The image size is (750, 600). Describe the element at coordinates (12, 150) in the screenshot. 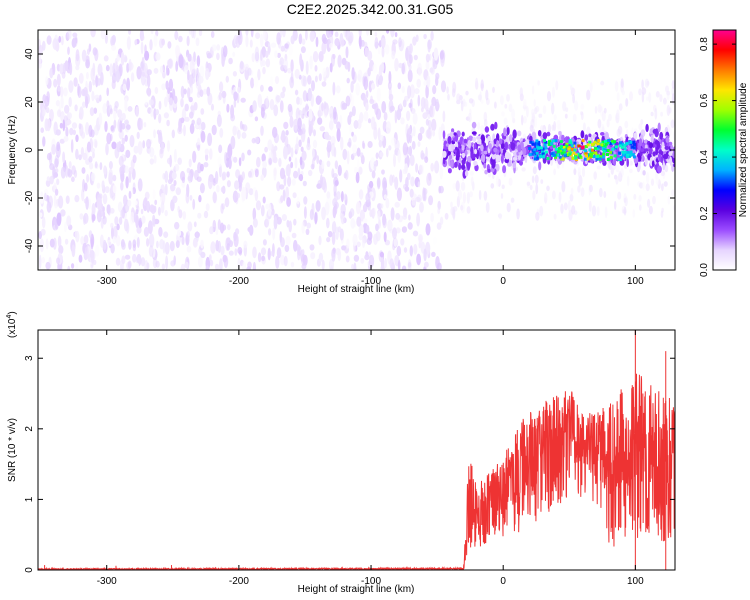

I see `heatmap-y-label: Frequency (Hz)` at that location.